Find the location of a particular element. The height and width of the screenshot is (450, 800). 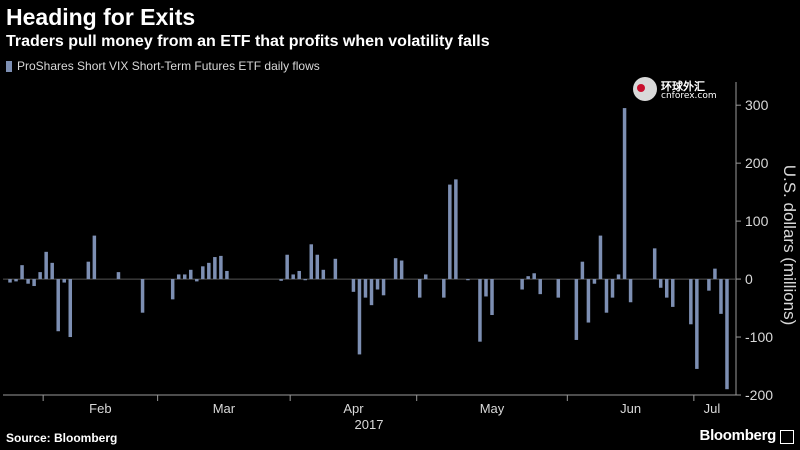

brand-mark-icon is located at coordinates (787, 437).